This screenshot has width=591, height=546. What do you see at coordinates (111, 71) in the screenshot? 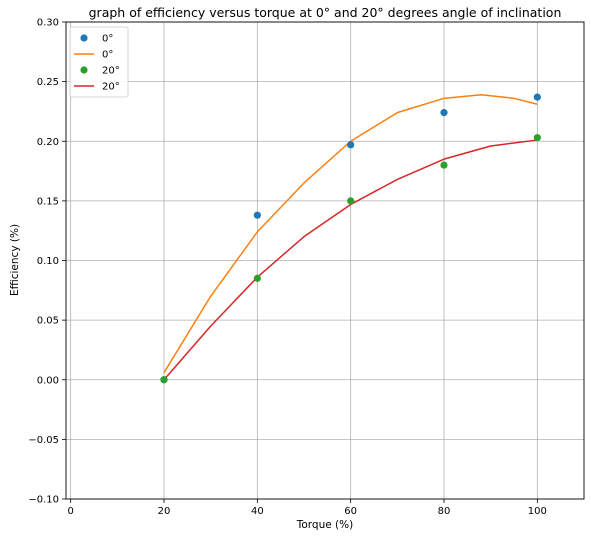
I see `legend-label-2: 20°` at bounding box center [111, 71].